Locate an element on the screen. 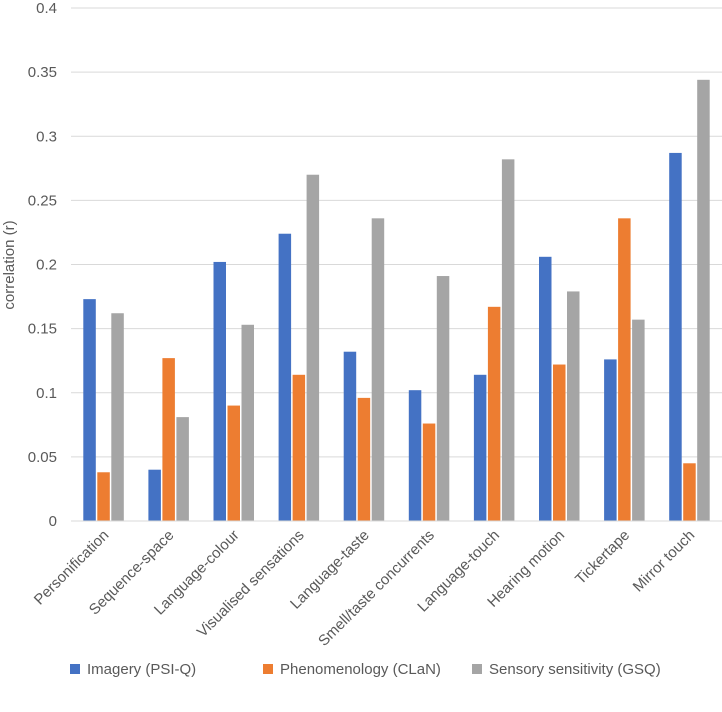 Image resolution: width=722 pixels, height=712 pixels. x-tick-label: Mirror touch is located at coordinates (664, 561).